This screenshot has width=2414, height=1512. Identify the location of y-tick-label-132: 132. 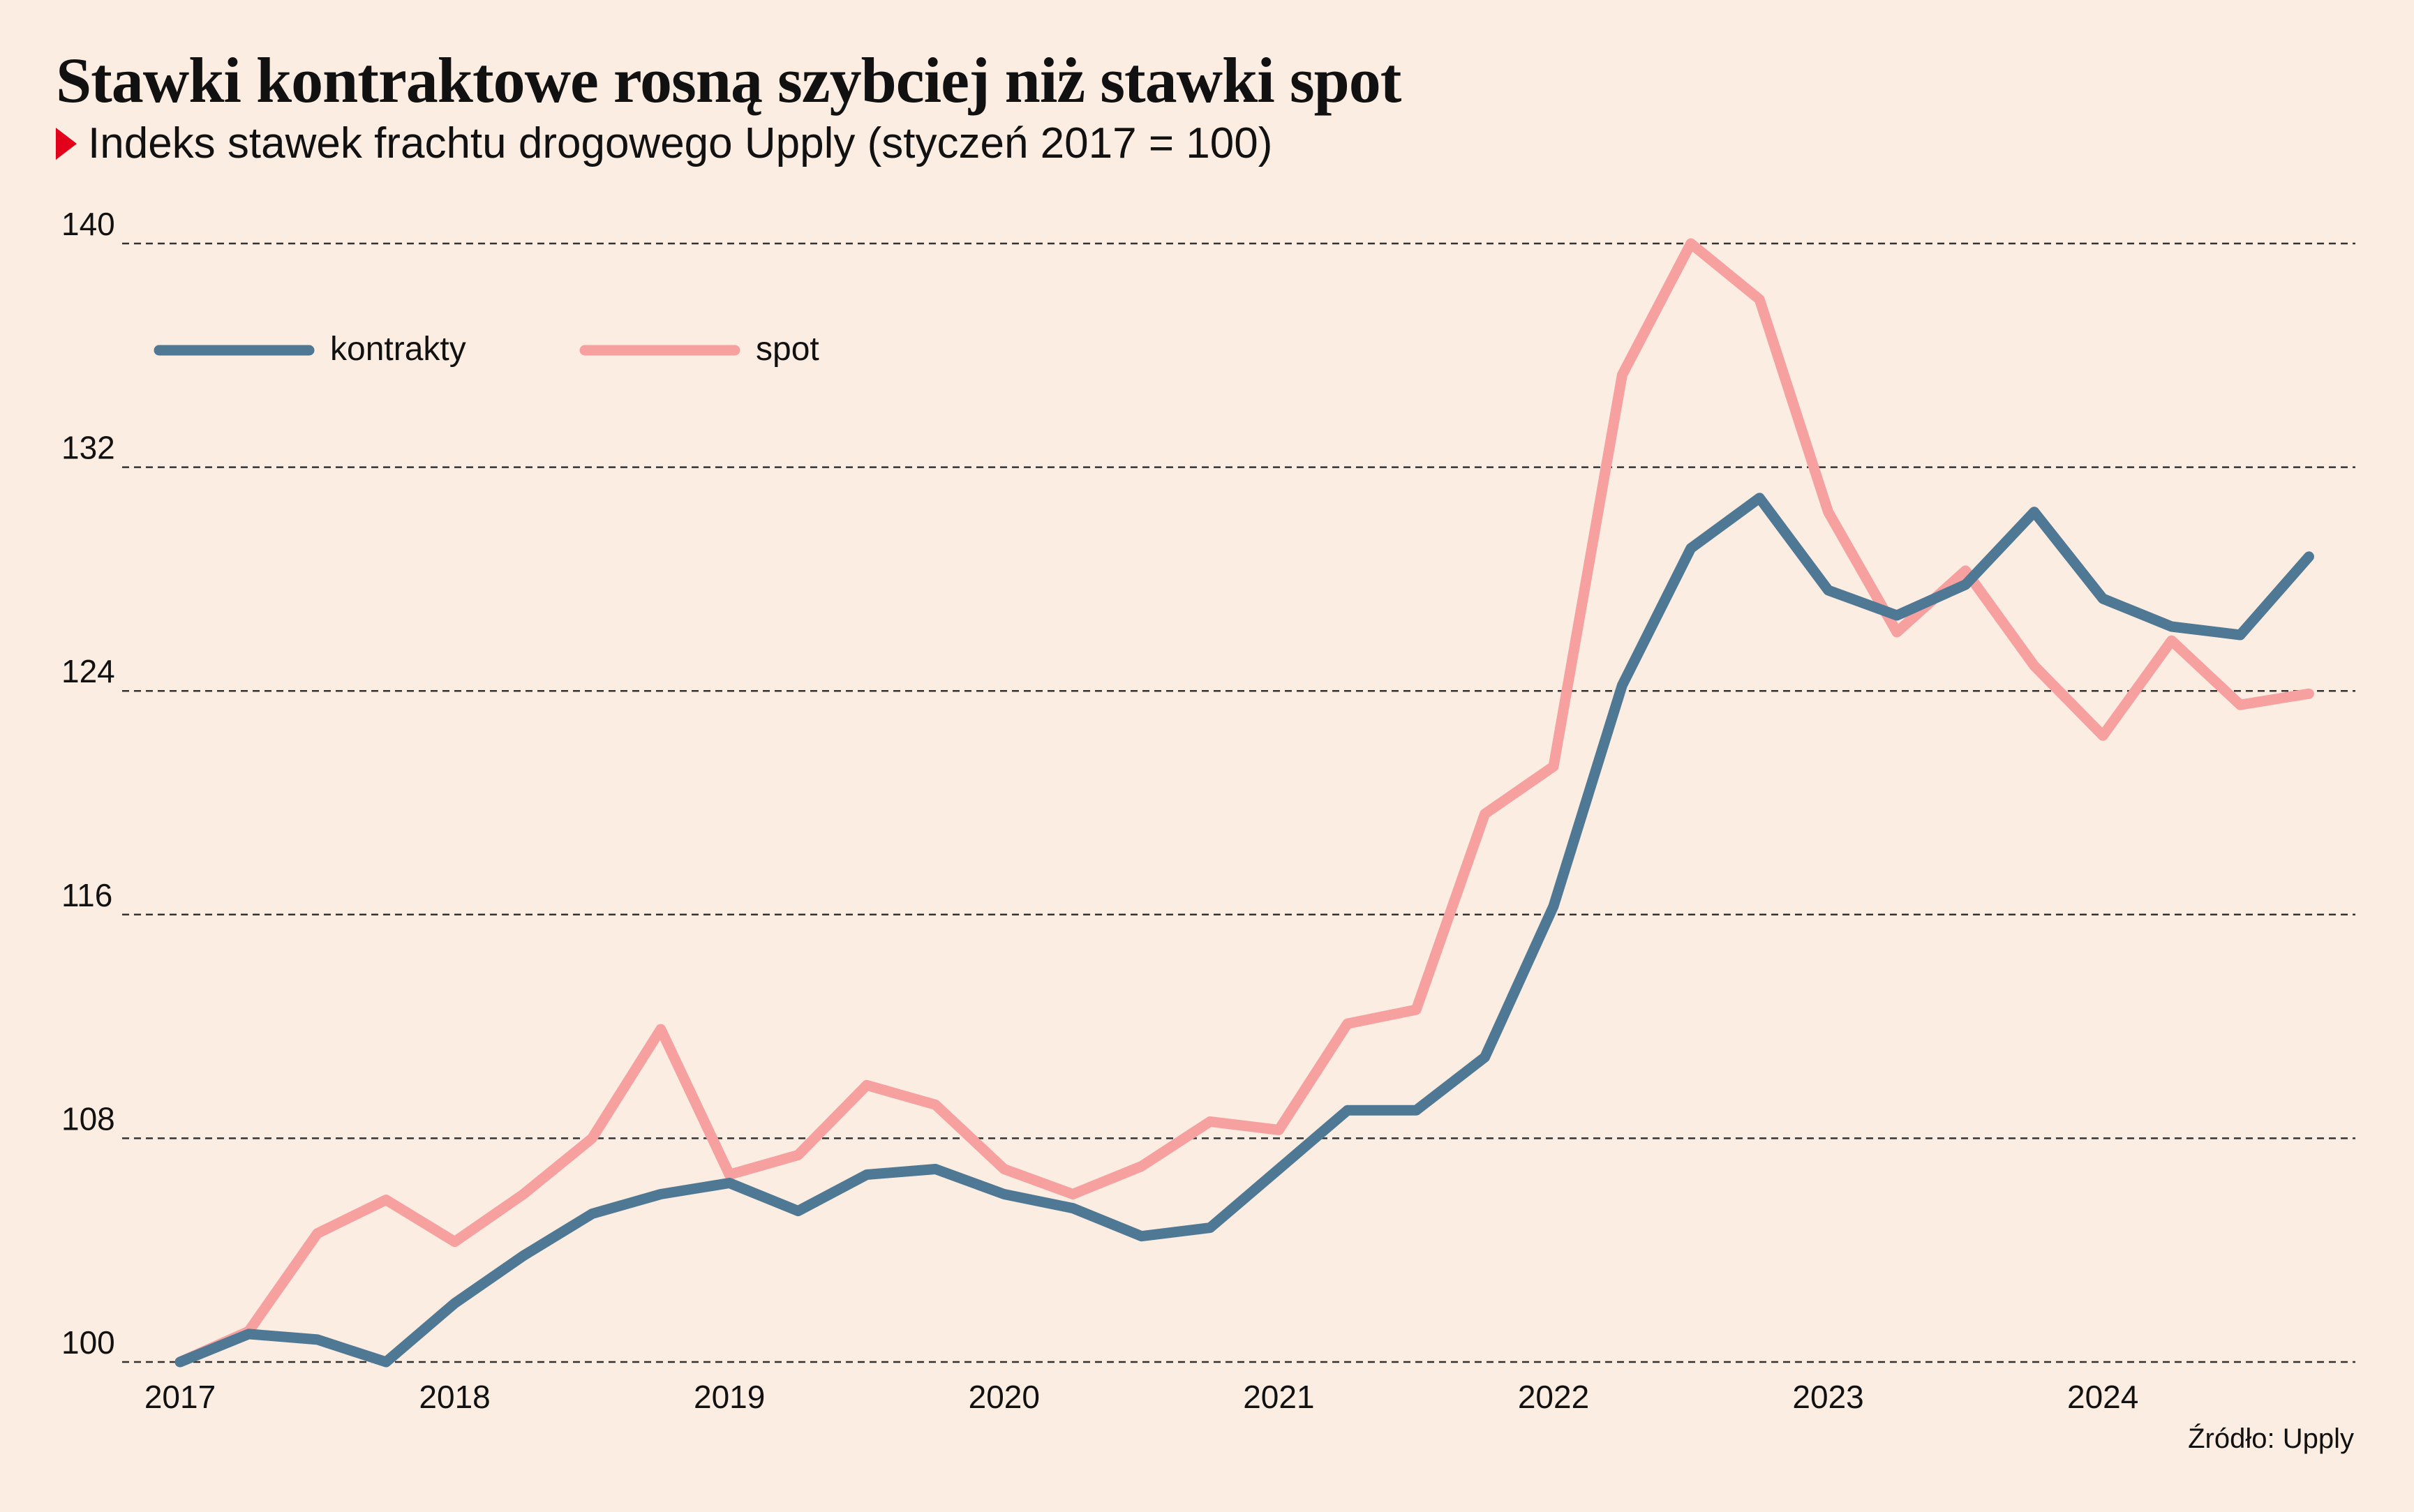
(88, 448).